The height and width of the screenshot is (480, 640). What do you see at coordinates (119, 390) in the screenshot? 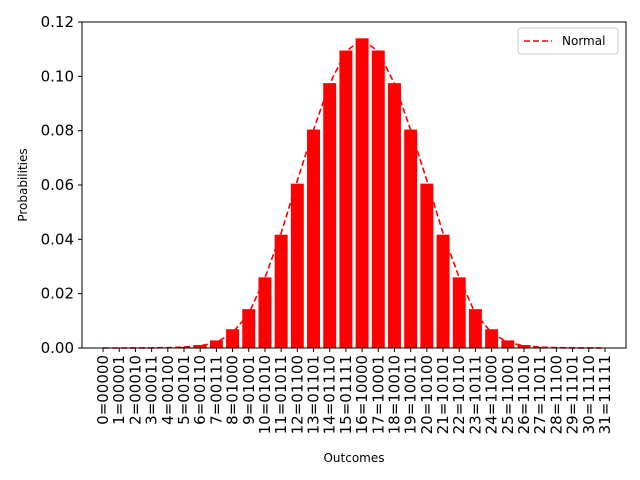
I see `x-tick-label-1: 1=00001` at bounding box center [119, 390].